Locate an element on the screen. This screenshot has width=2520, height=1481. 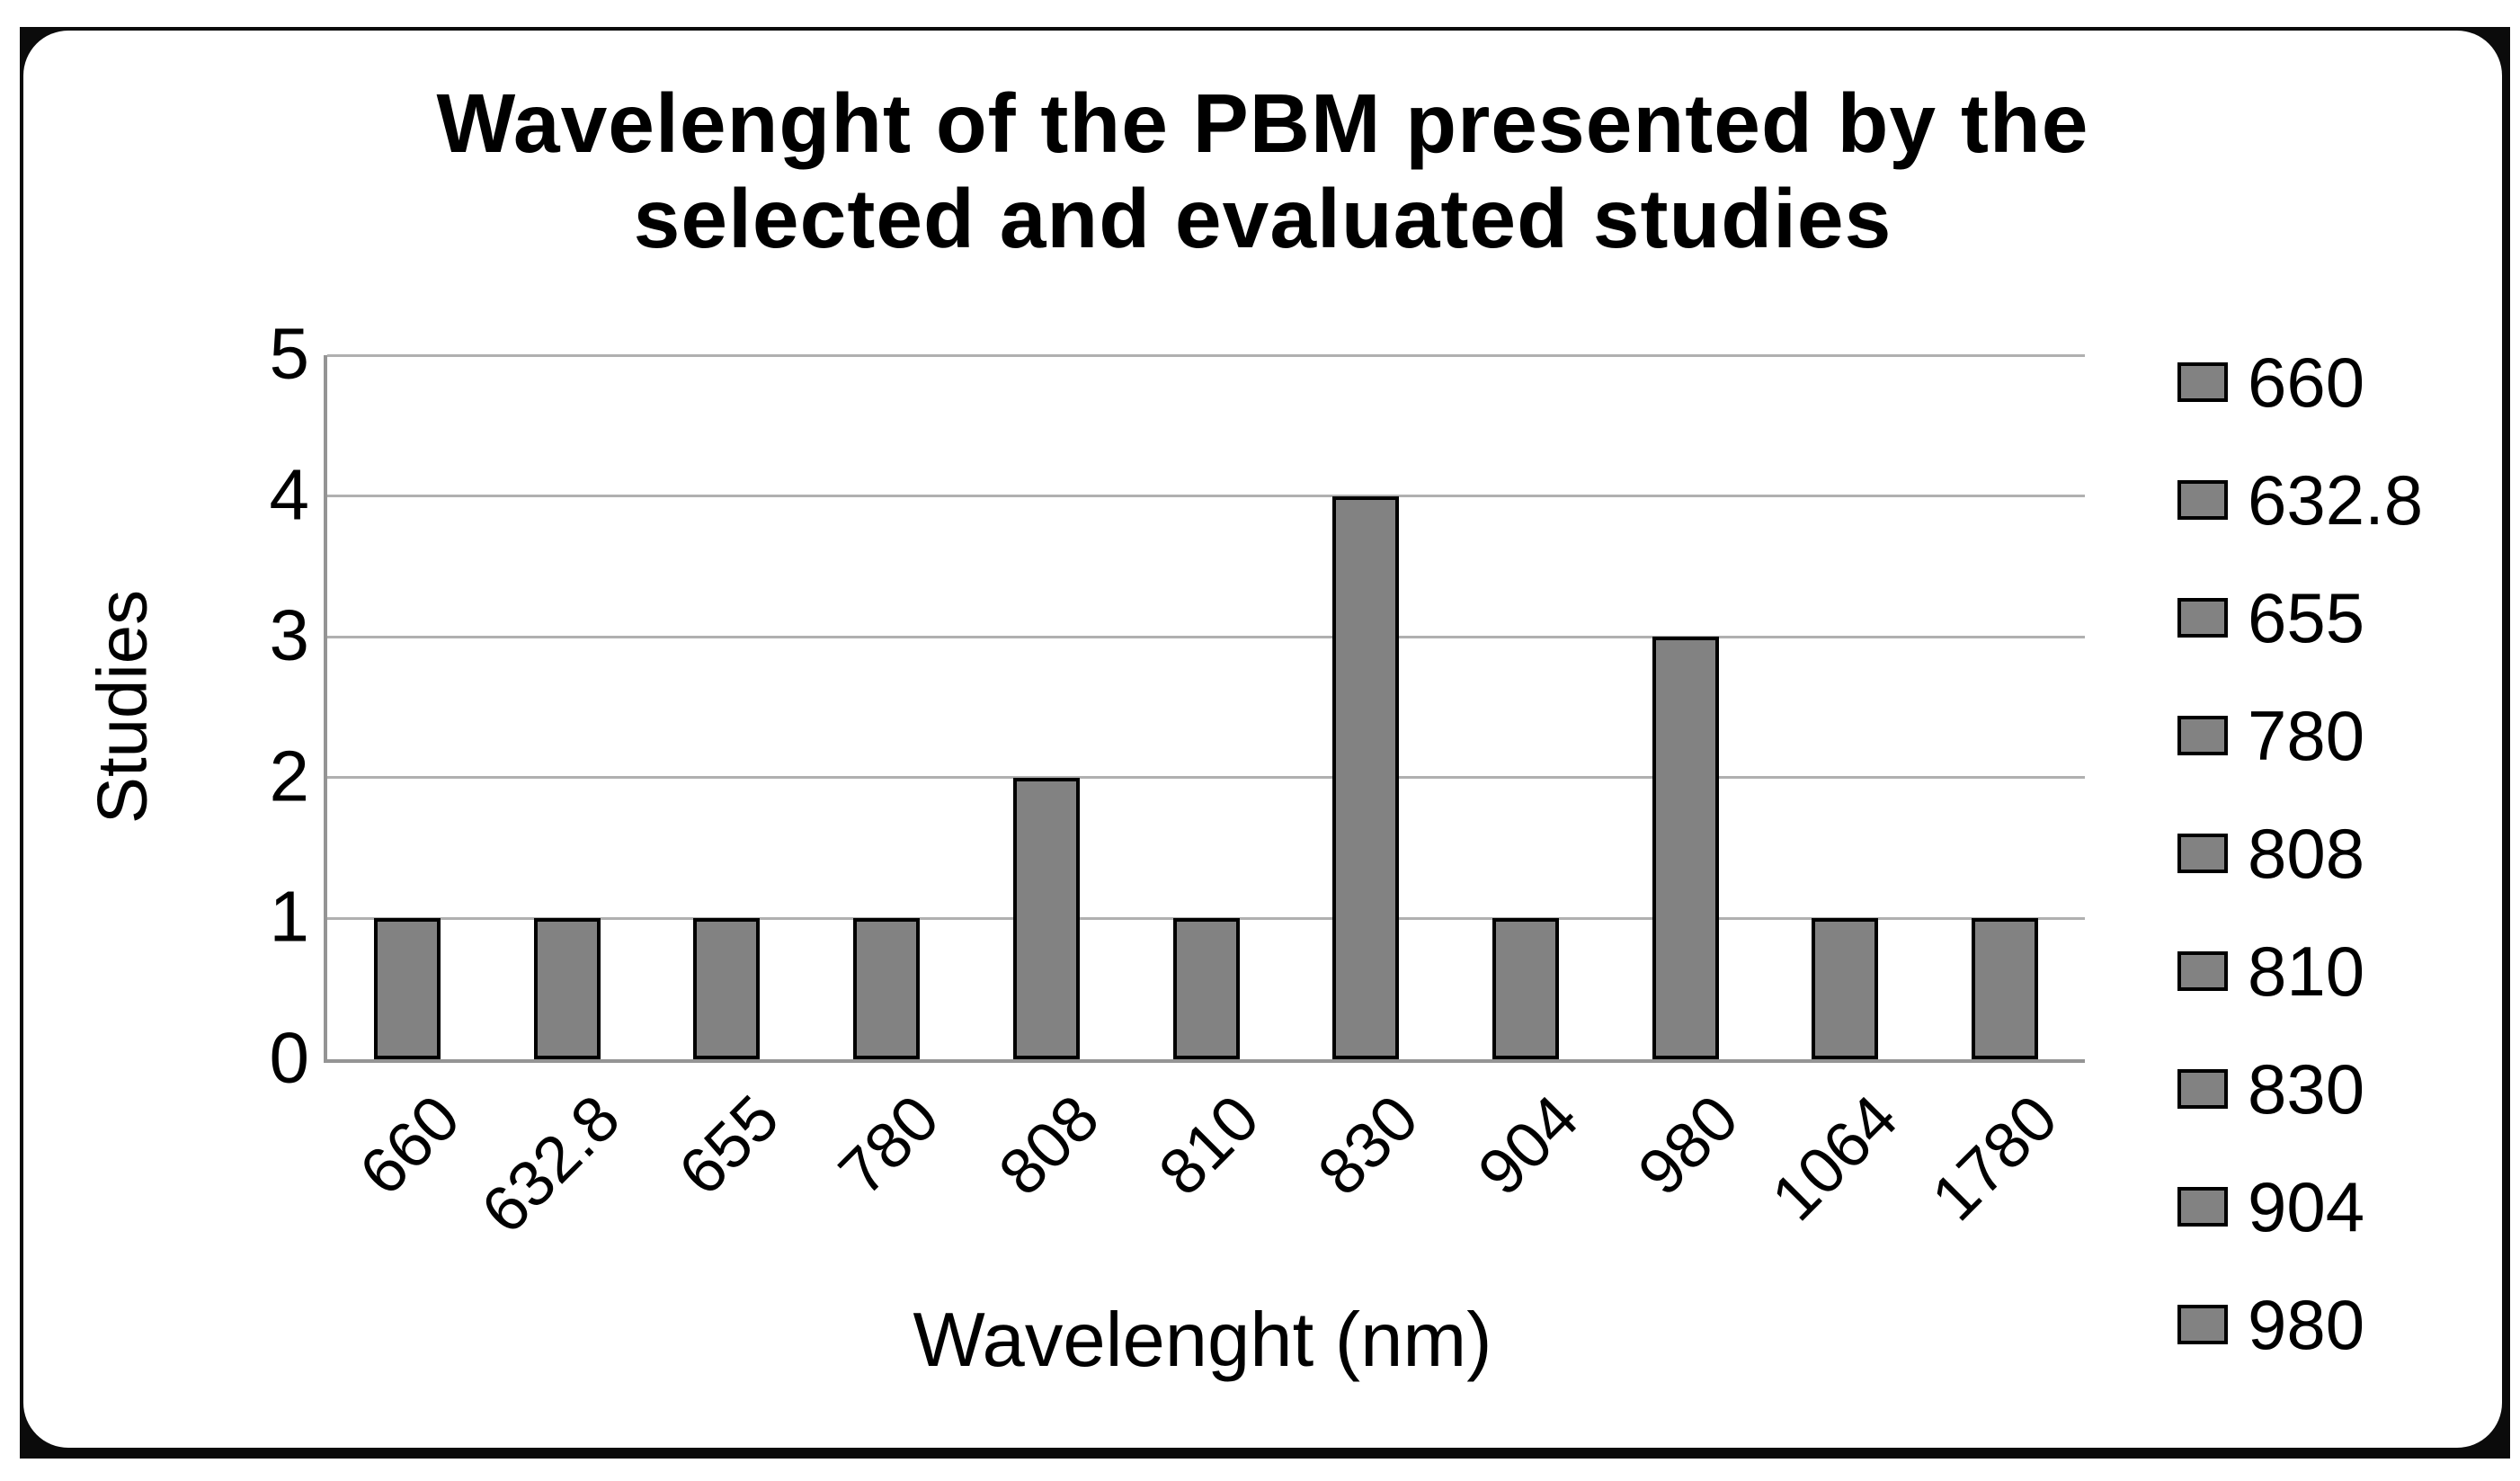
x-tick-label-810: 810 is located at coordinates (1208, 1145).